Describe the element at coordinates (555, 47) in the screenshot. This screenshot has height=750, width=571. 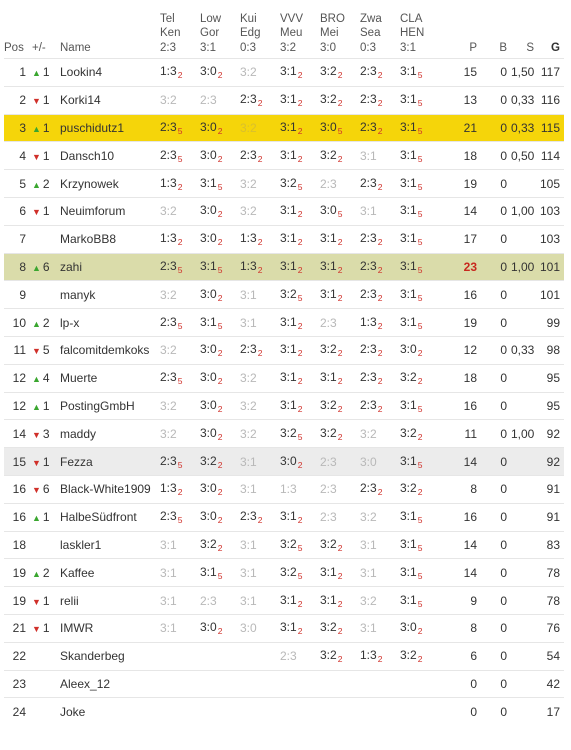
I see `header-g: G` at that location.